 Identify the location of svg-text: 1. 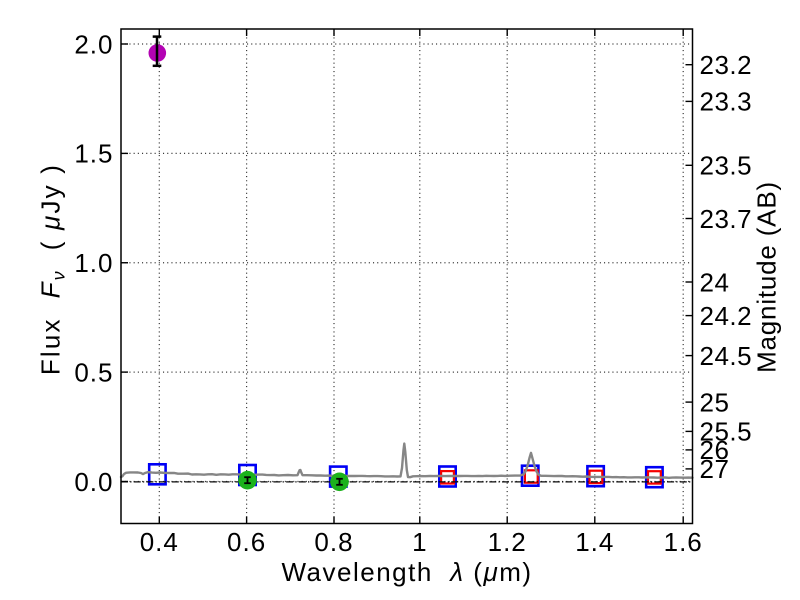
(419, 542).